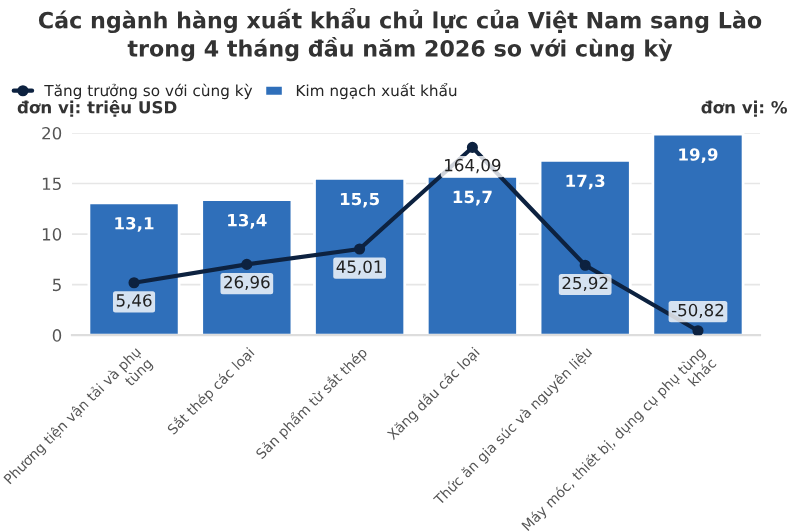 The image size is (800, 532). Describe the element at coordinates (56, 285) in the screenshot. I see `y-tick-label: 5` at that location.